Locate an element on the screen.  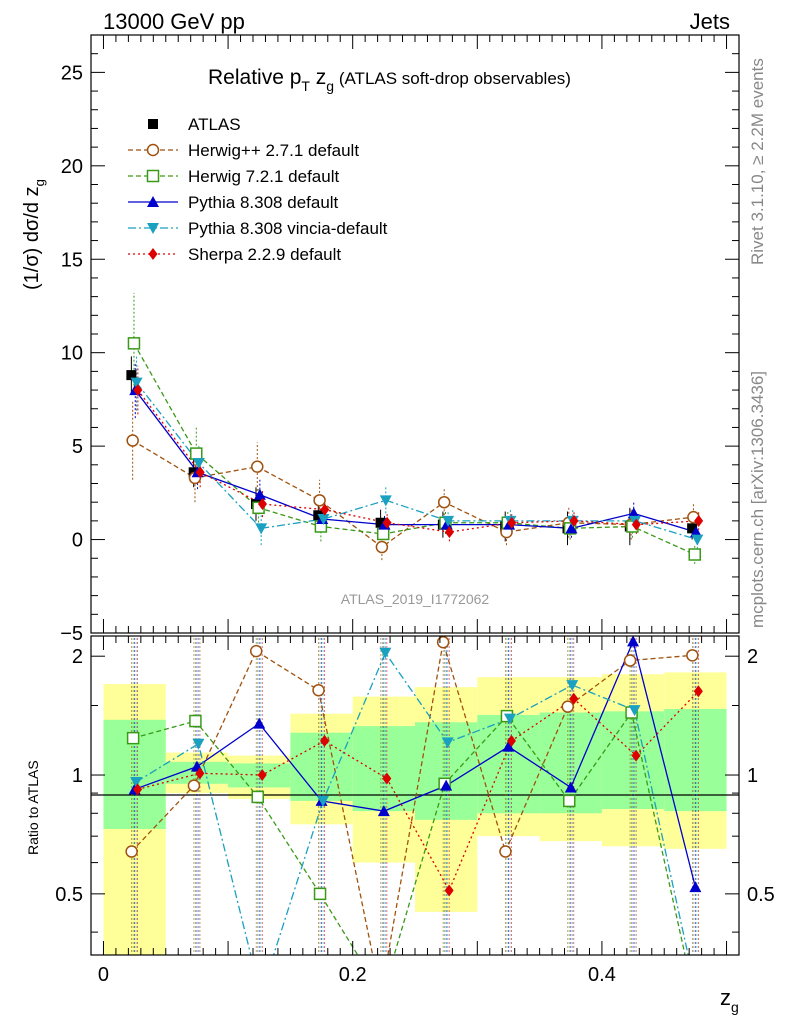
header-energy: 13000 GeV pp is located at coordinates (174, 21).